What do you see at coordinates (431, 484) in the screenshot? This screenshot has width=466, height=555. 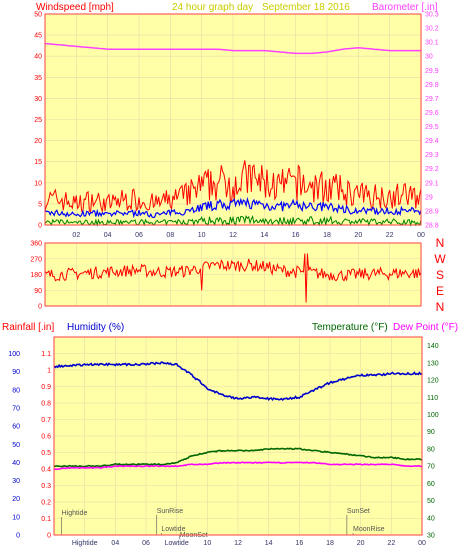 I see `temperature-tick-label: 60` at bounding box center [431, 484].